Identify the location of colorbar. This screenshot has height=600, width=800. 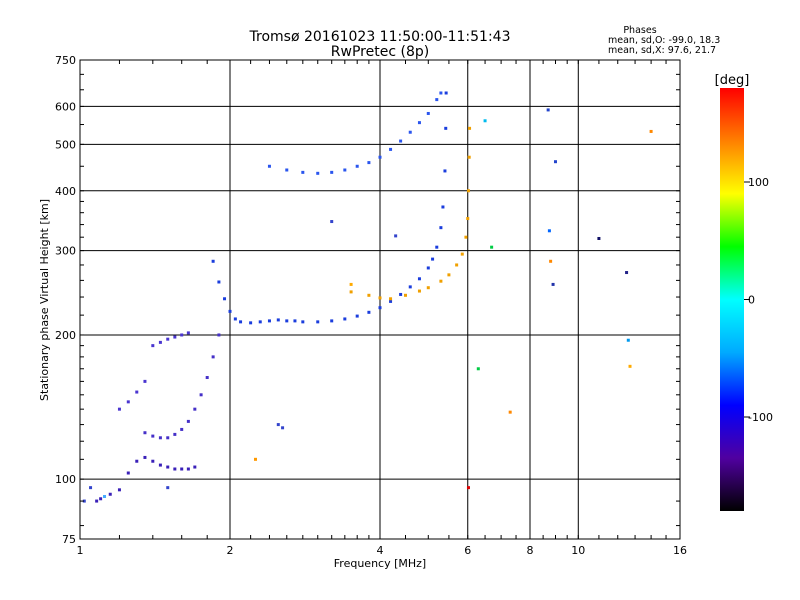
(732, 299).